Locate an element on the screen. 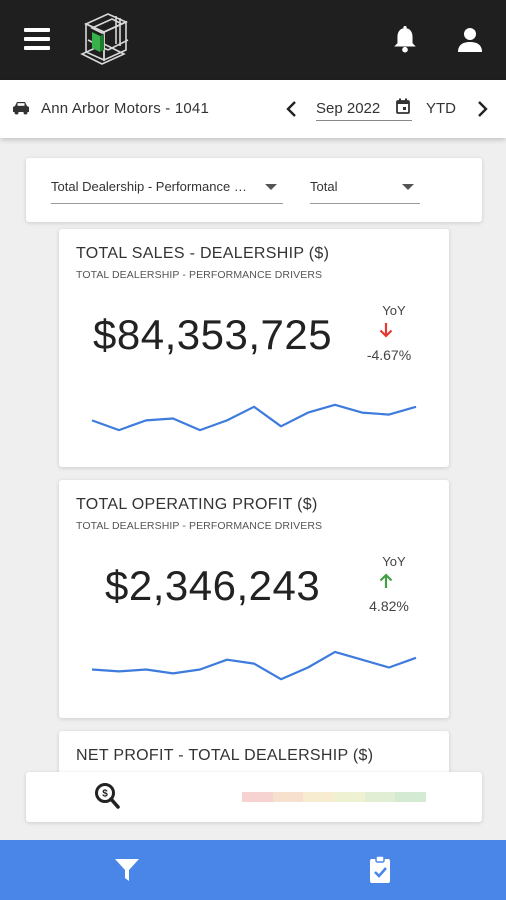 The width and height of the screenshot is (506, 900). bottom-navigation is located at coordinates (253, 870).